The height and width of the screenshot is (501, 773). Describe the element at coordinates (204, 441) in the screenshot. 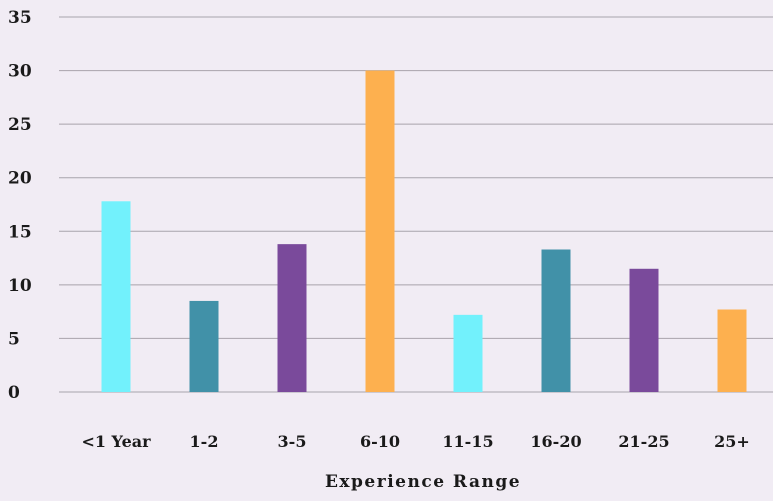

I see `x-tick-label: 1-2` at that location.